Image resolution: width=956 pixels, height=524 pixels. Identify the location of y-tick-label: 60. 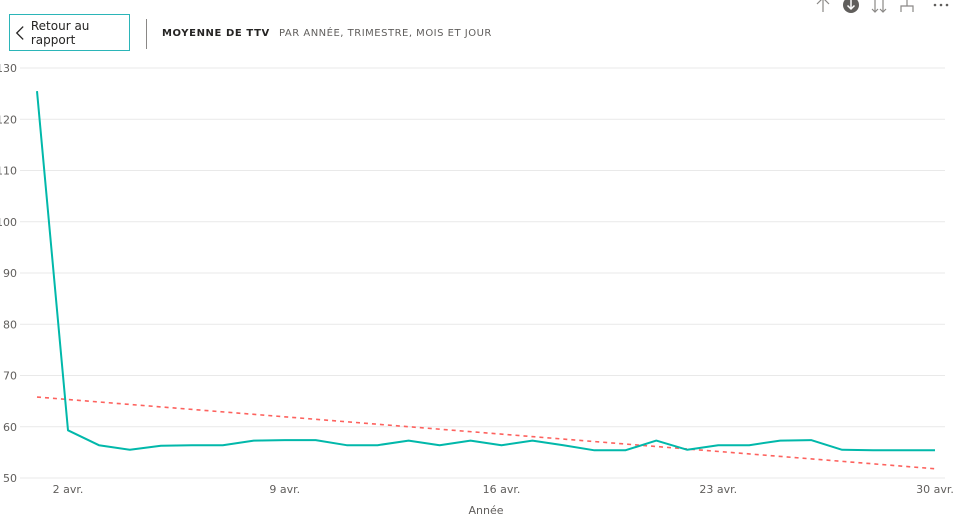
(10, 427).